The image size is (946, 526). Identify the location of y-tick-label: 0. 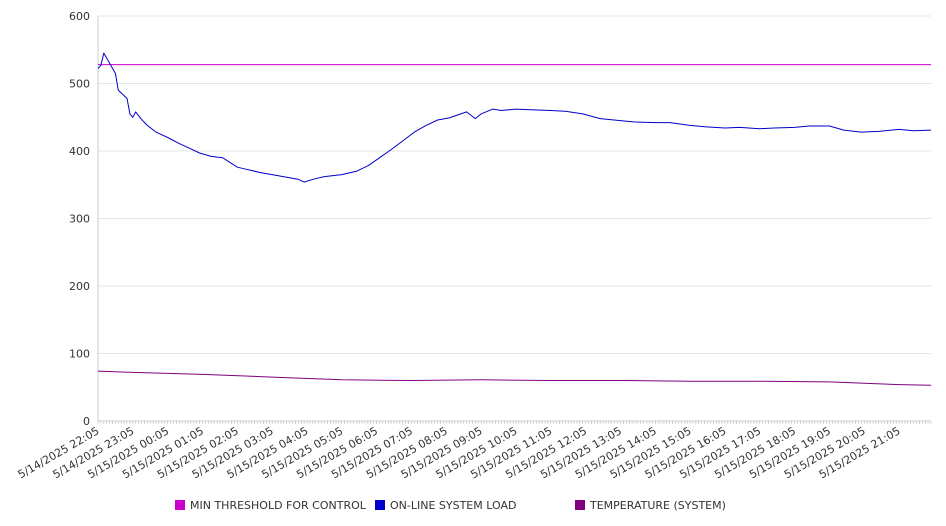
(86, 421).